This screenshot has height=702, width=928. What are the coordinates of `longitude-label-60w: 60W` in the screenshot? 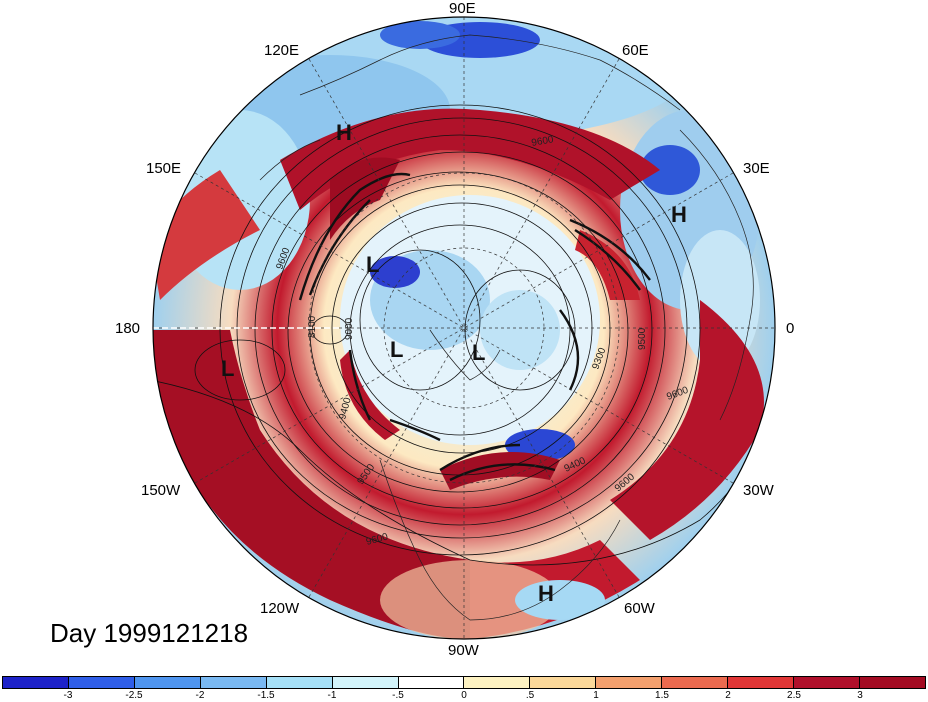 It's located at (639, 608).